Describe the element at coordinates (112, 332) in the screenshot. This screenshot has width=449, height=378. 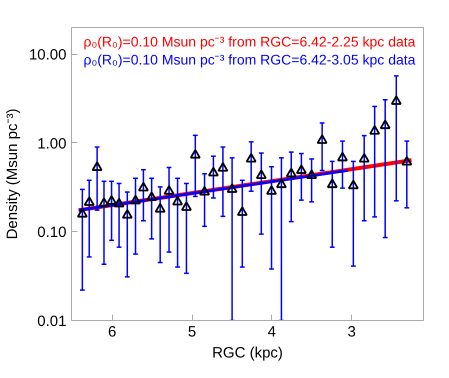
I see `x-tick-label: 6` at that location.